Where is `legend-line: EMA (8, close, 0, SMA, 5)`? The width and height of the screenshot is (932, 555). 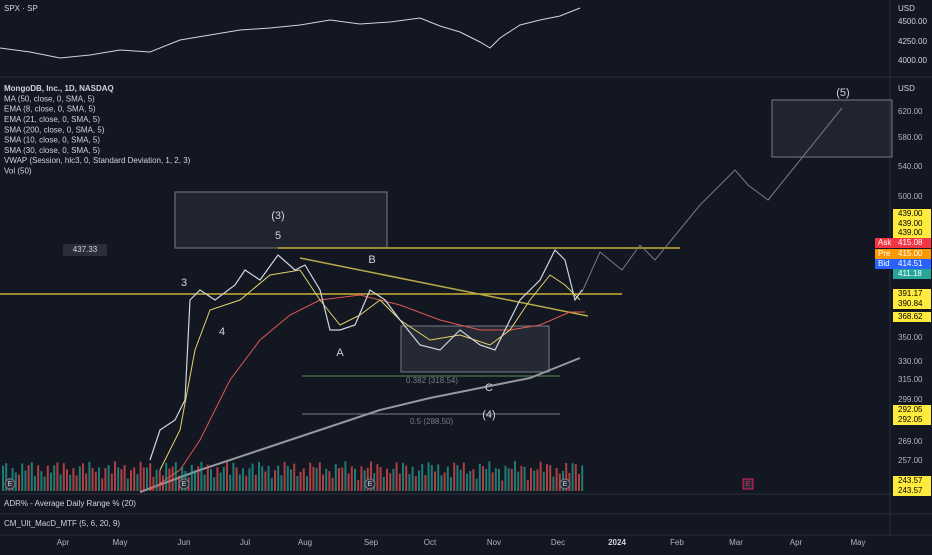
legend-line: EMA (8, close, 0, SMA, 5) is located at coordinates (50, 109).